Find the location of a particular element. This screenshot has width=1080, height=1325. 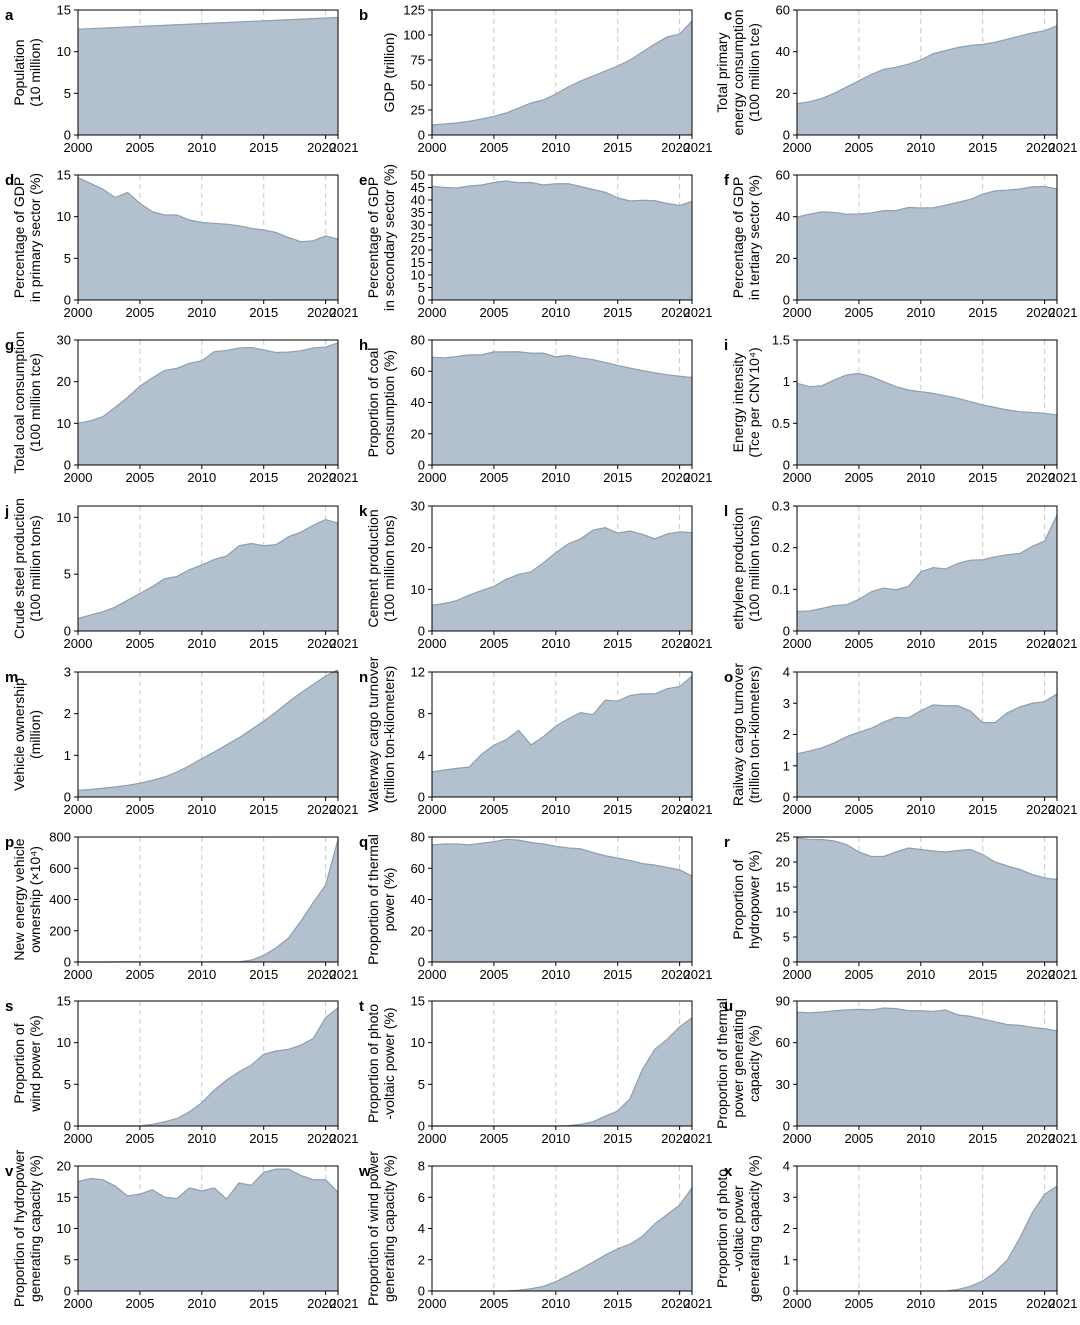

panel-letter: u is located at coordinates (728, 1006).